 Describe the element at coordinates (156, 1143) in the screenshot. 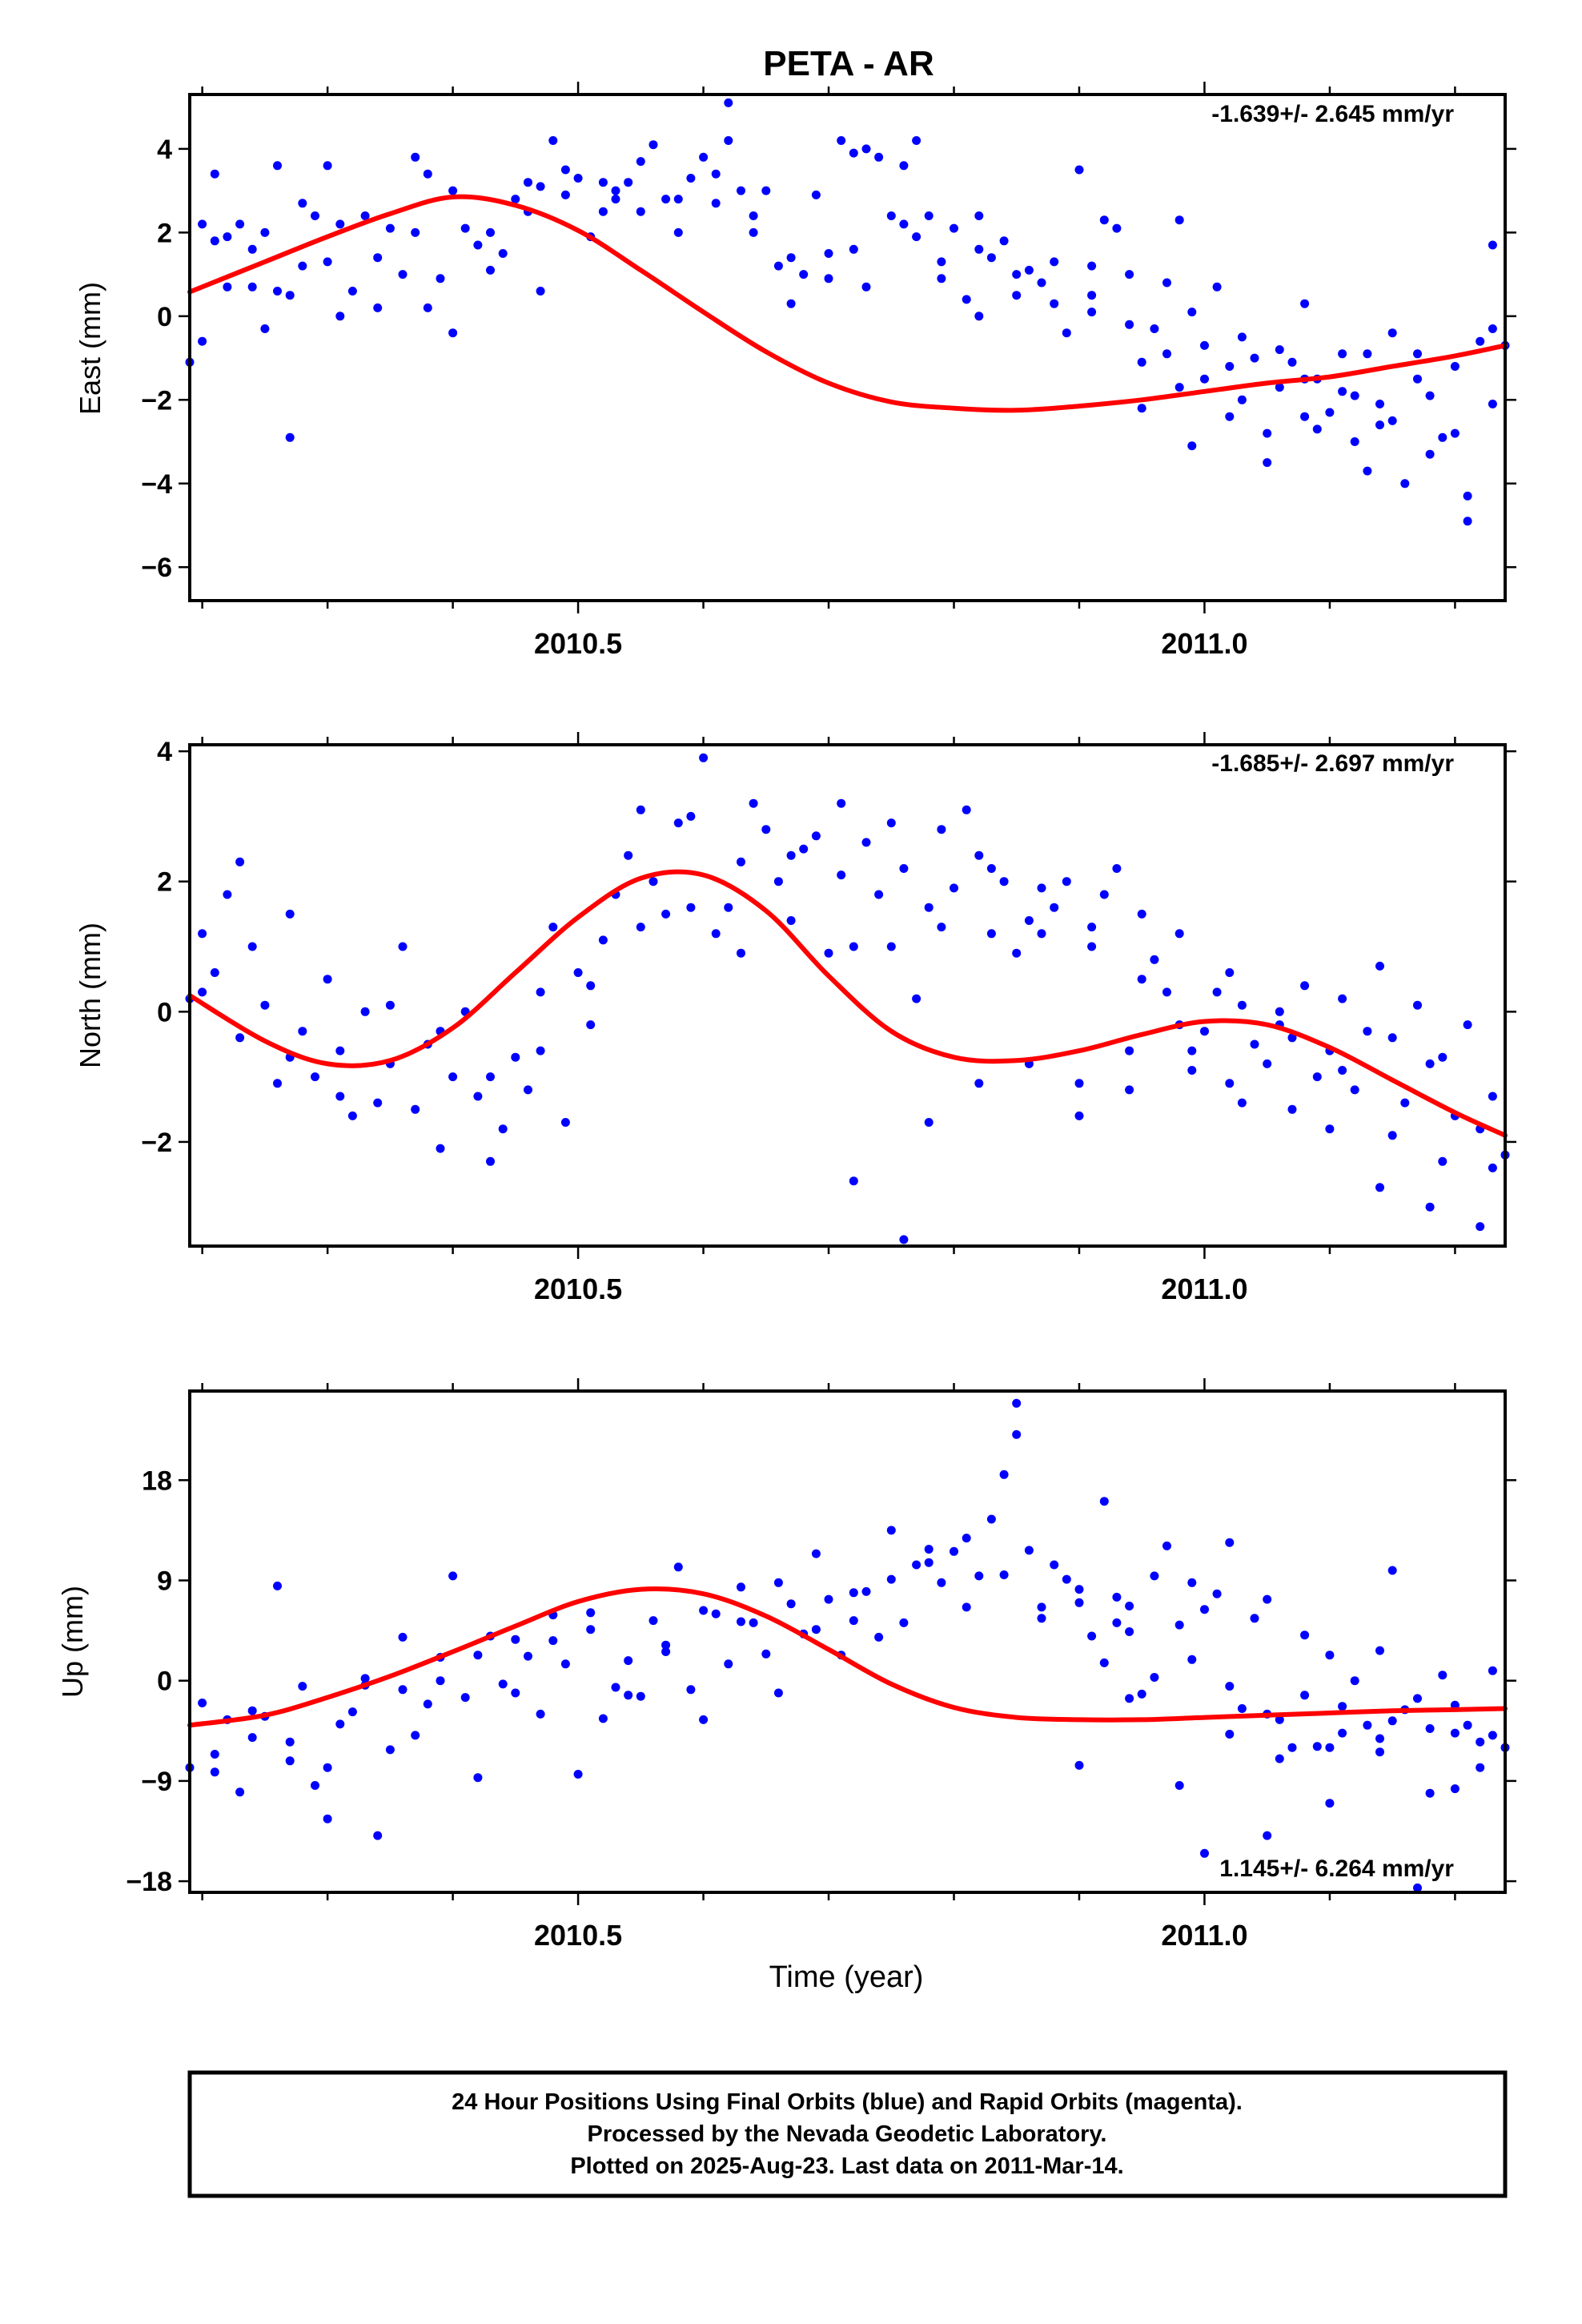

I see `north-y-tick-label: −2` at that location.